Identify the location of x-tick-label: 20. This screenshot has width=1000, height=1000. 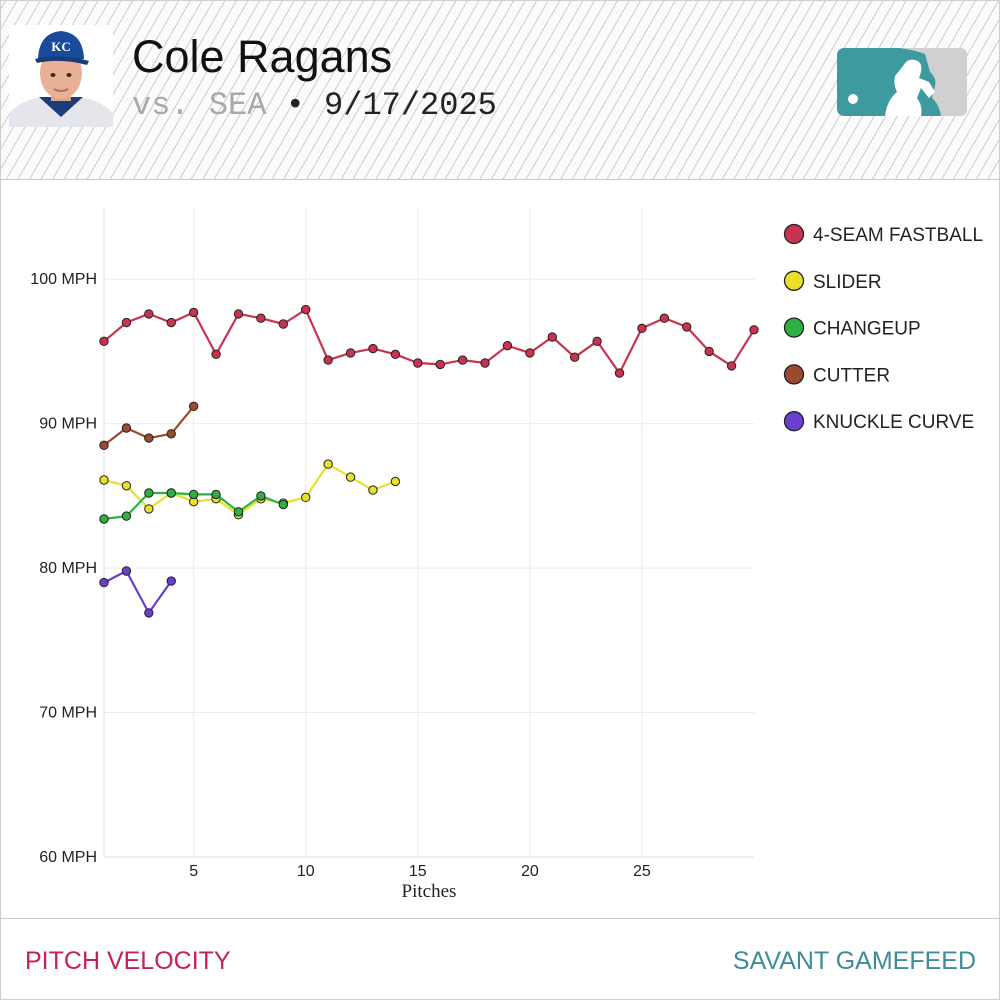
(530, 871).